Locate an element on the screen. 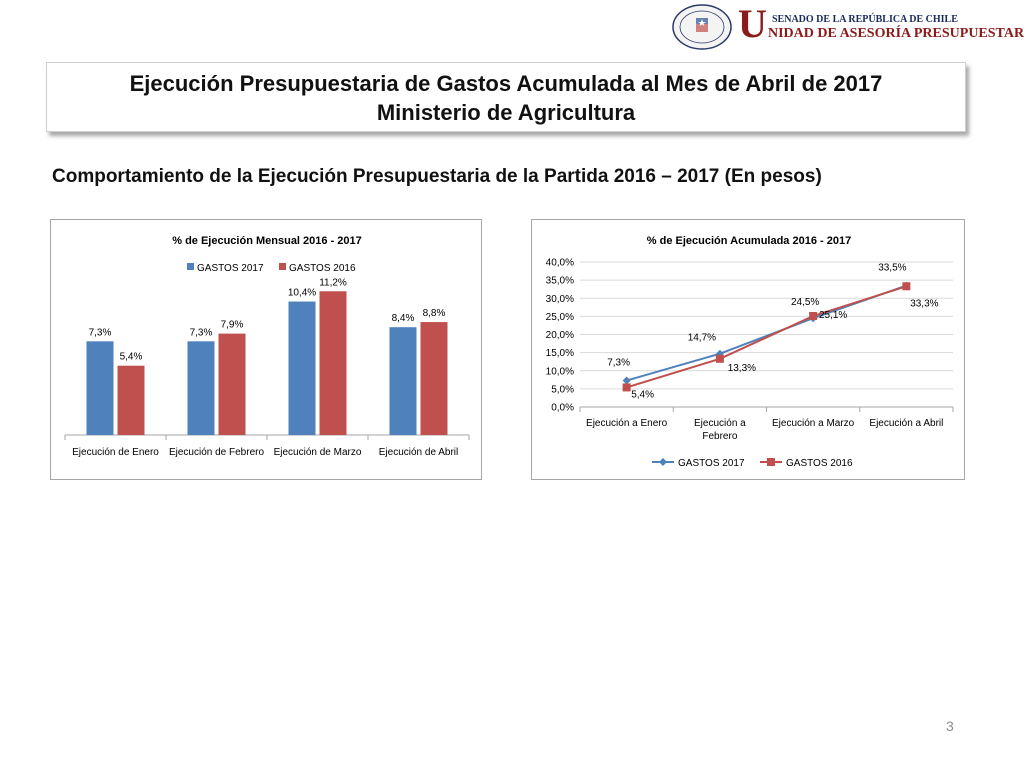 This screenshot has width=1024, height=768. series-line-2016 is located at coordinates (766, 337).